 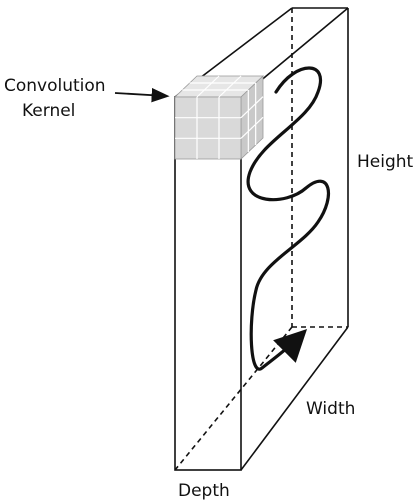 I want to click on width-label: Width, so click(x=330, y=409).